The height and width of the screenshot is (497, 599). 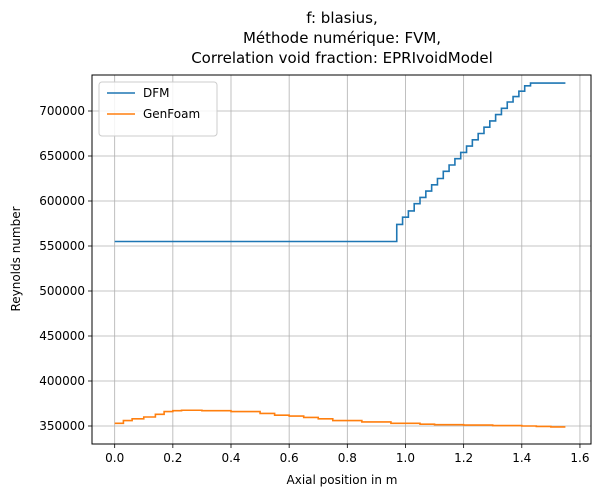 I want to click on x-tick-label: 0.4, so click(x=230, y=458).